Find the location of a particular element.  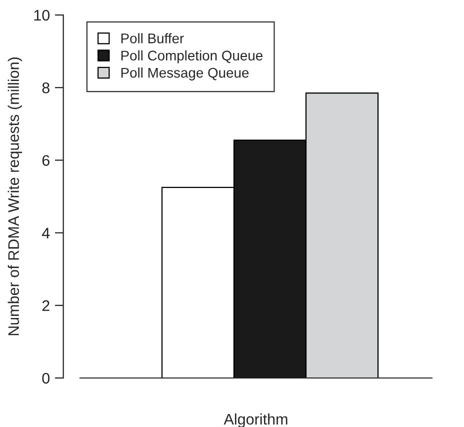

y-tick-label: 8 is located at coordinates (46, 88).